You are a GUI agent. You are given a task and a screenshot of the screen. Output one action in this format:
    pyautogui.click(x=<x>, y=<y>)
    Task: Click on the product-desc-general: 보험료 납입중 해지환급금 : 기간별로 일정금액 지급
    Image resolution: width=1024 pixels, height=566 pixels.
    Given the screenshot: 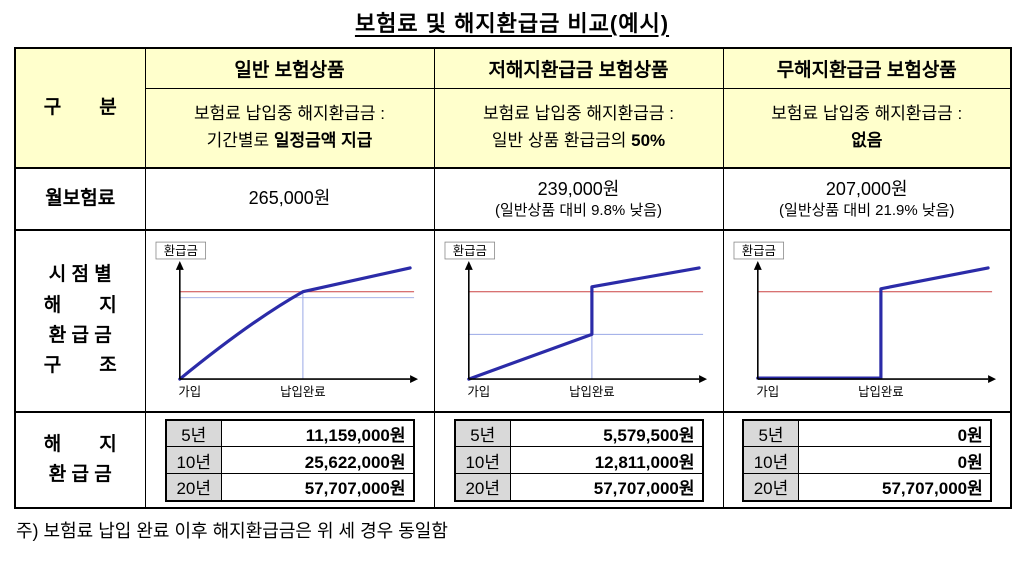 What is the action you would take?
    pyautogui.click(x=289, y=128)
    